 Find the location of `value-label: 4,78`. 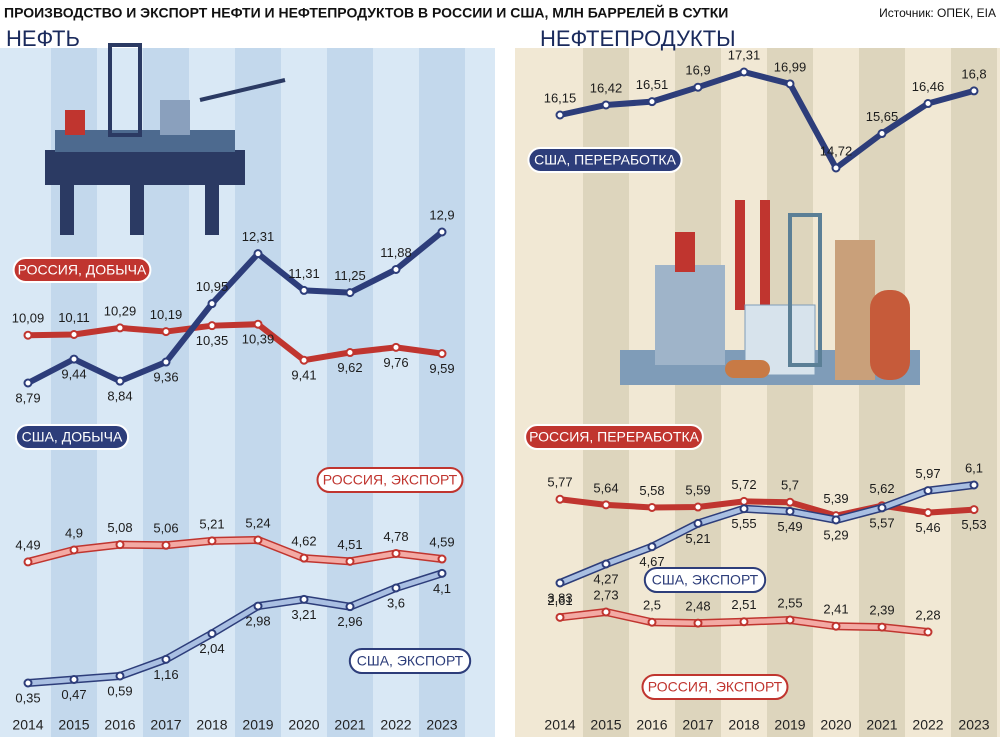

value-label: 4,78 is located at coordinates (395, 536).